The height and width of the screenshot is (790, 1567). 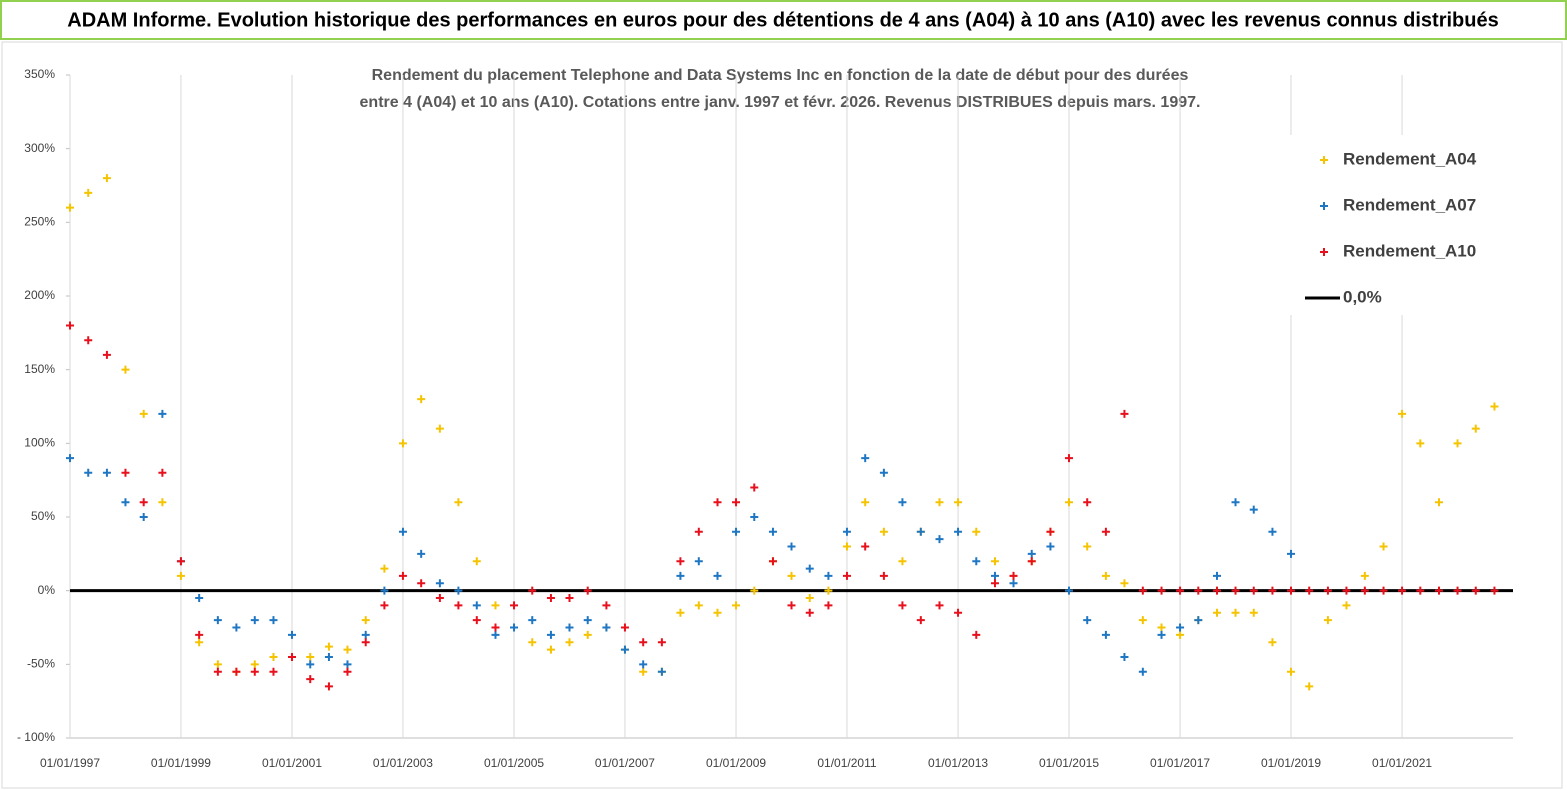 What do you see at coordinates (625, 763) in the screenshot?
I see `x-tick-label: 01/01/2007` at bounding box center [625, 763].